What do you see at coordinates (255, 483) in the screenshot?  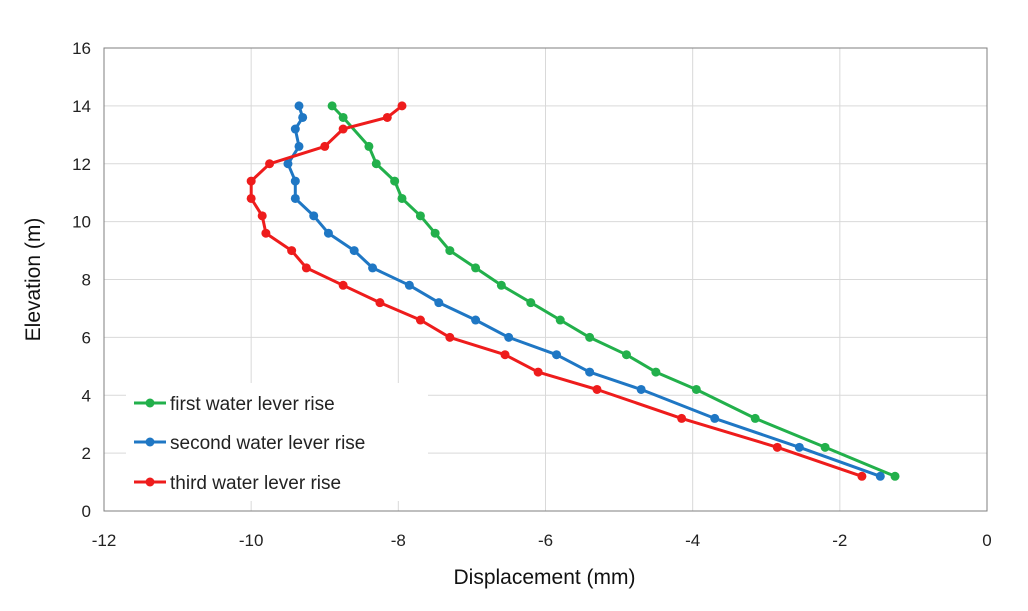 I see `legend-label: third water lever rise` at bounding box center [255, 483].